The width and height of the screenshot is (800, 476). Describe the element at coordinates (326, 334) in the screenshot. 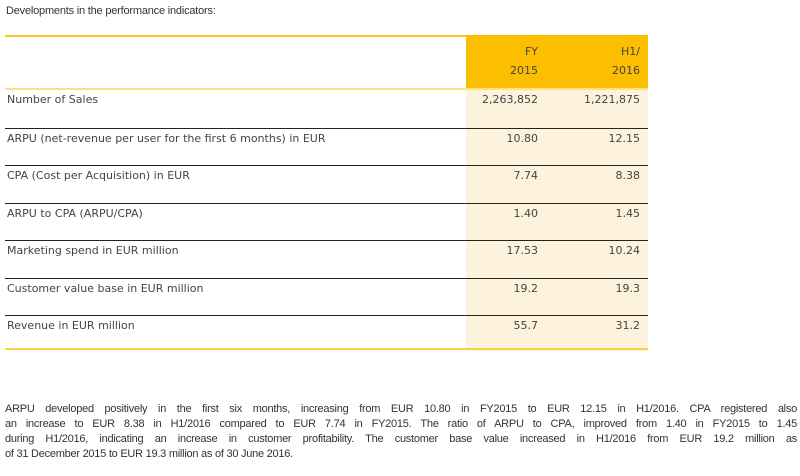

I see `table-row: Revenue in EUR million 55.7 31.2` at that location.